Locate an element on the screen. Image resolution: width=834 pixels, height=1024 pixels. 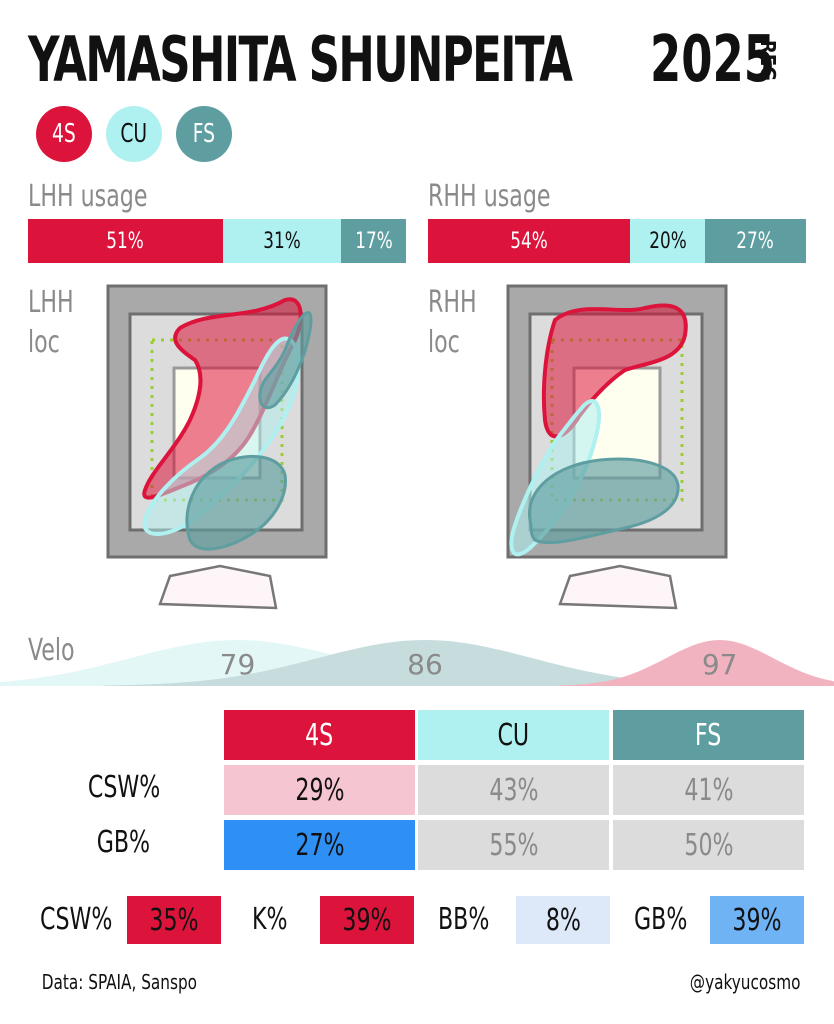
velo-label: Velo is located at coordinates (51, 650).